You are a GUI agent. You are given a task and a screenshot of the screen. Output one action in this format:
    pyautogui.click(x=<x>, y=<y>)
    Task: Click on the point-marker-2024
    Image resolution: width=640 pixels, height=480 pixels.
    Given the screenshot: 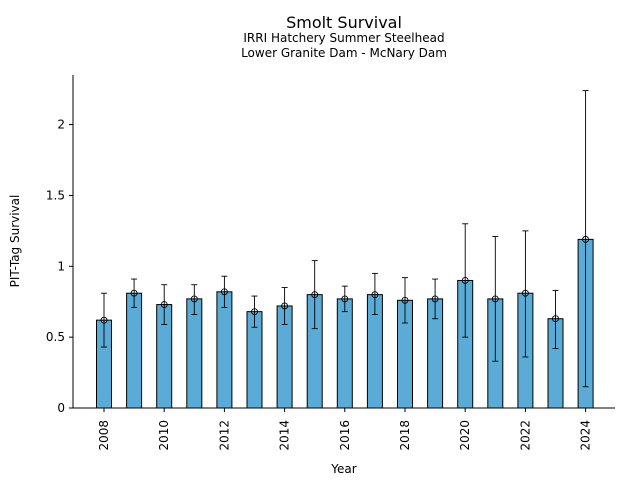 What is the action you would take?
    pyautogui.click(x=586, y=239)
    